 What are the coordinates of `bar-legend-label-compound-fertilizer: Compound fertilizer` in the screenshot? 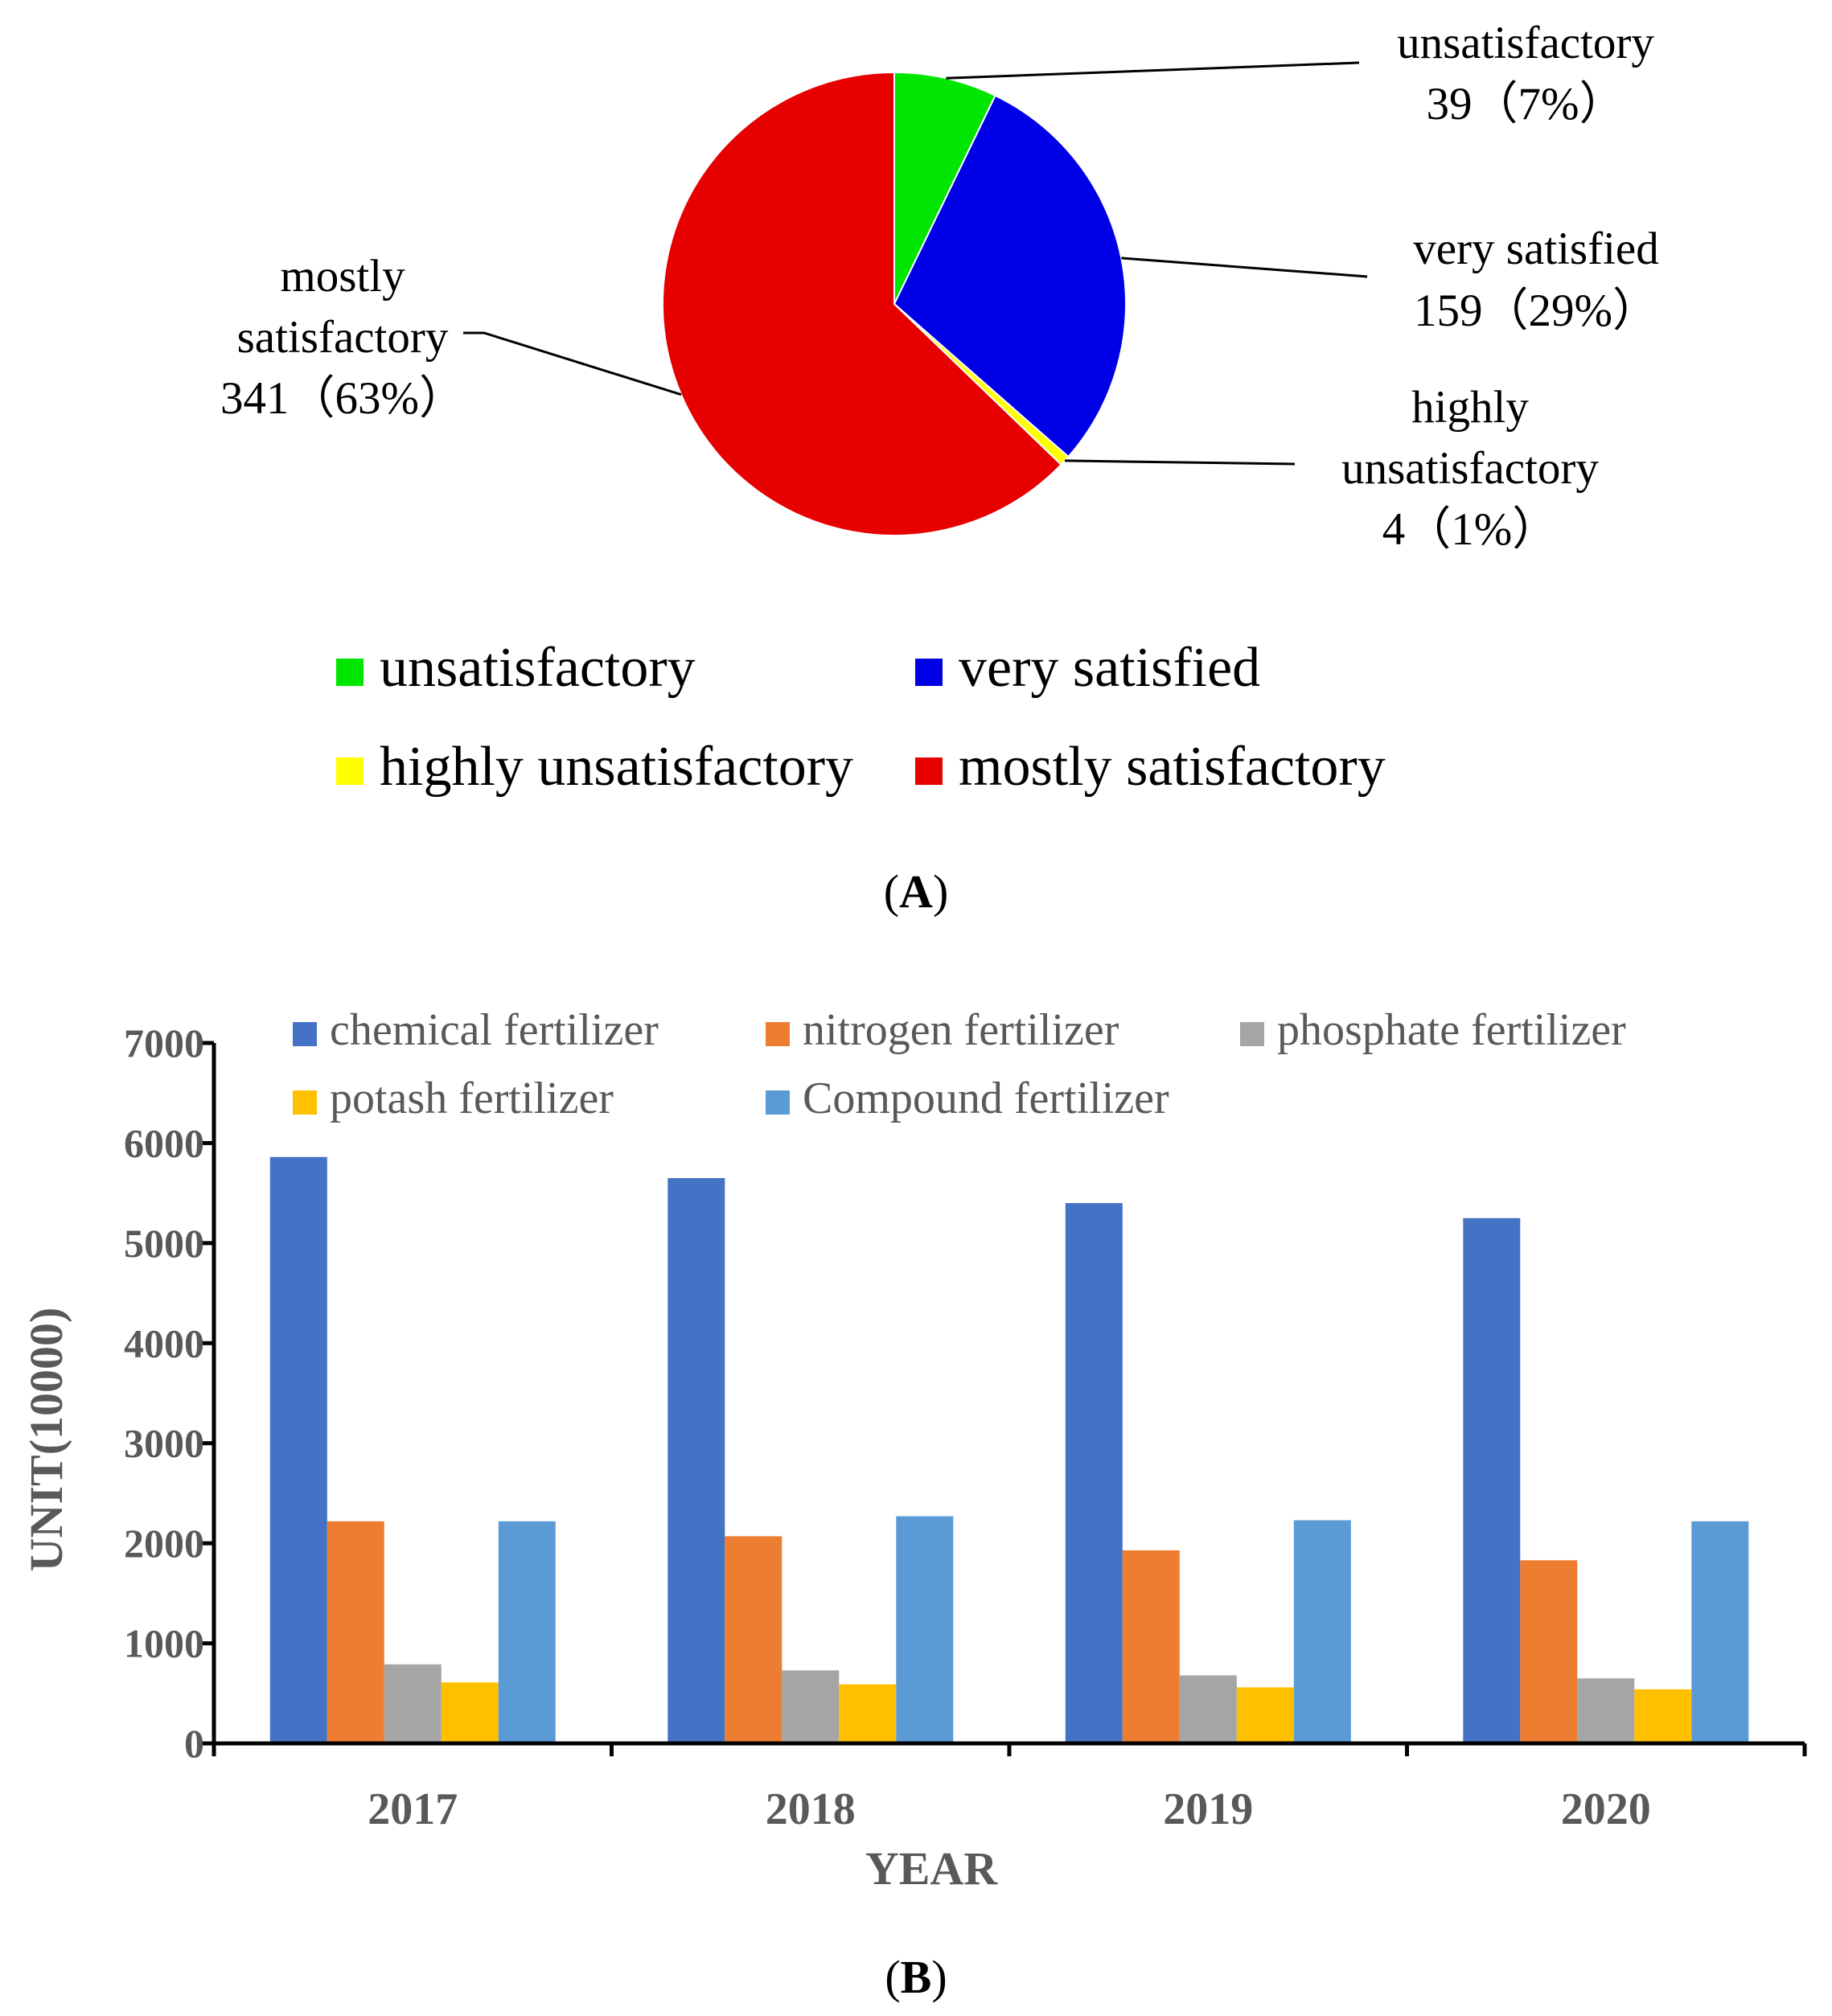 It's located at (986, 1098).